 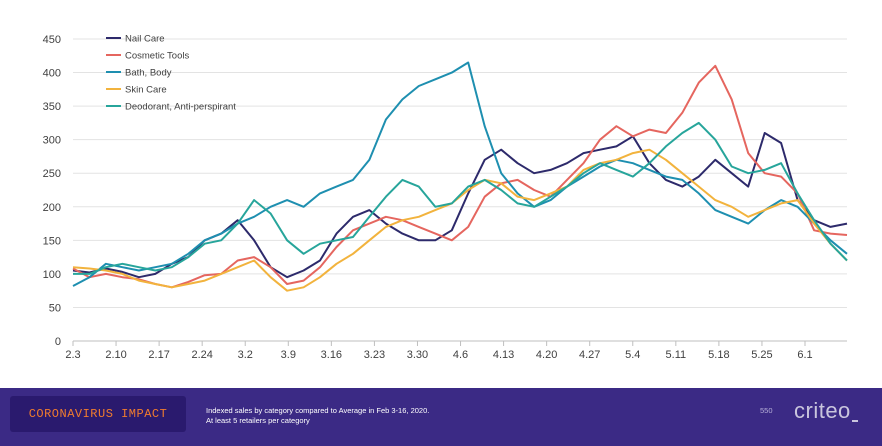 What do you see at coordinates (503, 355) in the screenshot?
I see `x-tick-label: 4.13` at bounding box center [503, 355].